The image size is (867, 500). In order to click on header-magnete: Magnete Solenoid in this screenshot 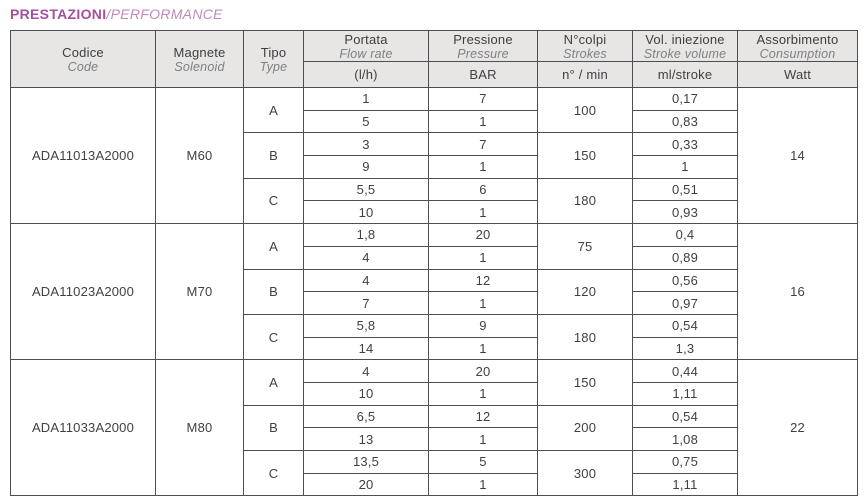, I will do `click(199, 59)`.